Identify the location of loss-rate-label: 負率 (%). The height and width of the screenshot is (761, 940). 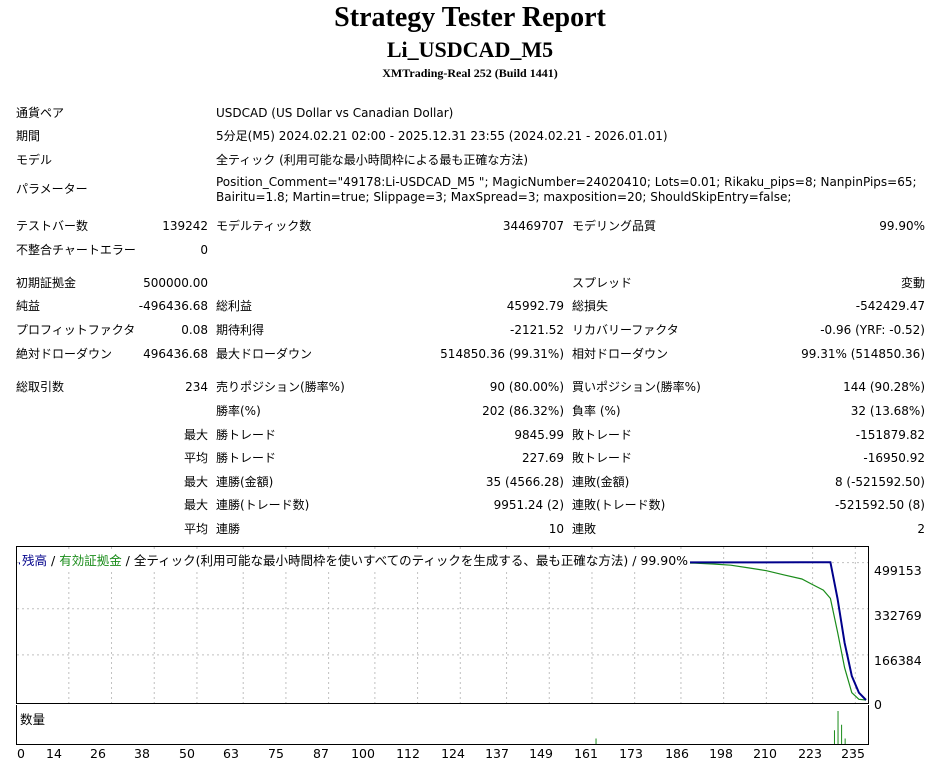
(596, 411).